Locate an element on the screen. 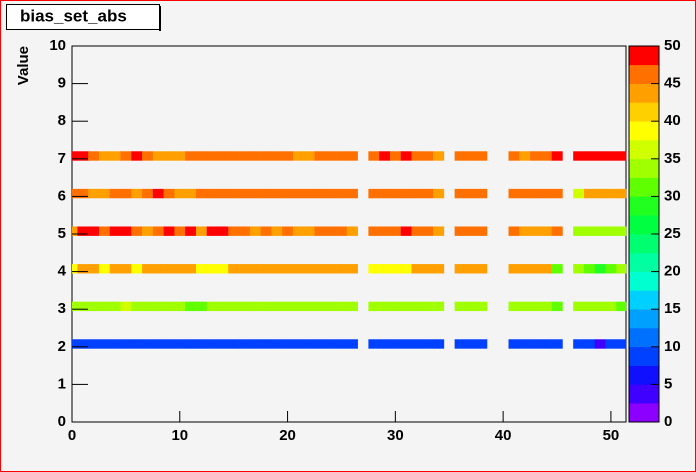  x-tick-label: 50 is located at coordinates (611, 435).